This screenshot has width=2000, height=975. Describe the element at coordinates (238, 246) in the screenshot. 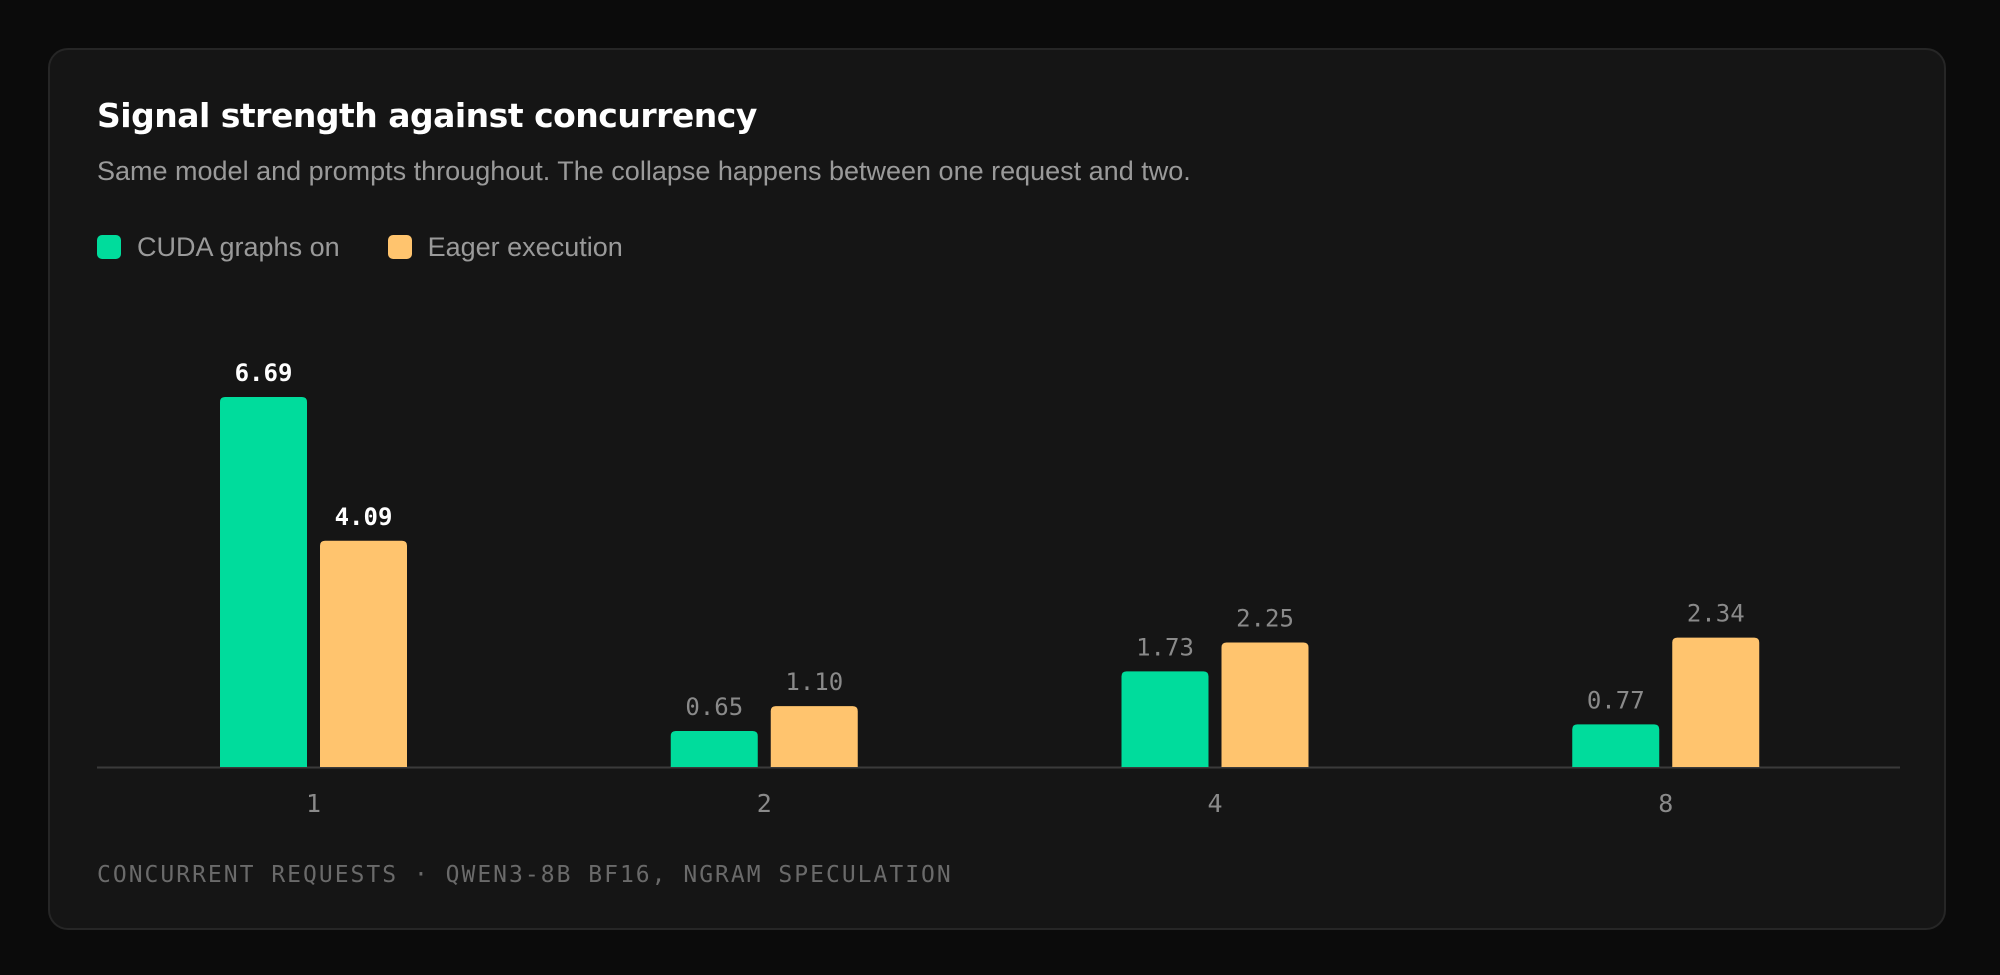

I see `legend-label-cuda: CUDA graphs on` at that location.